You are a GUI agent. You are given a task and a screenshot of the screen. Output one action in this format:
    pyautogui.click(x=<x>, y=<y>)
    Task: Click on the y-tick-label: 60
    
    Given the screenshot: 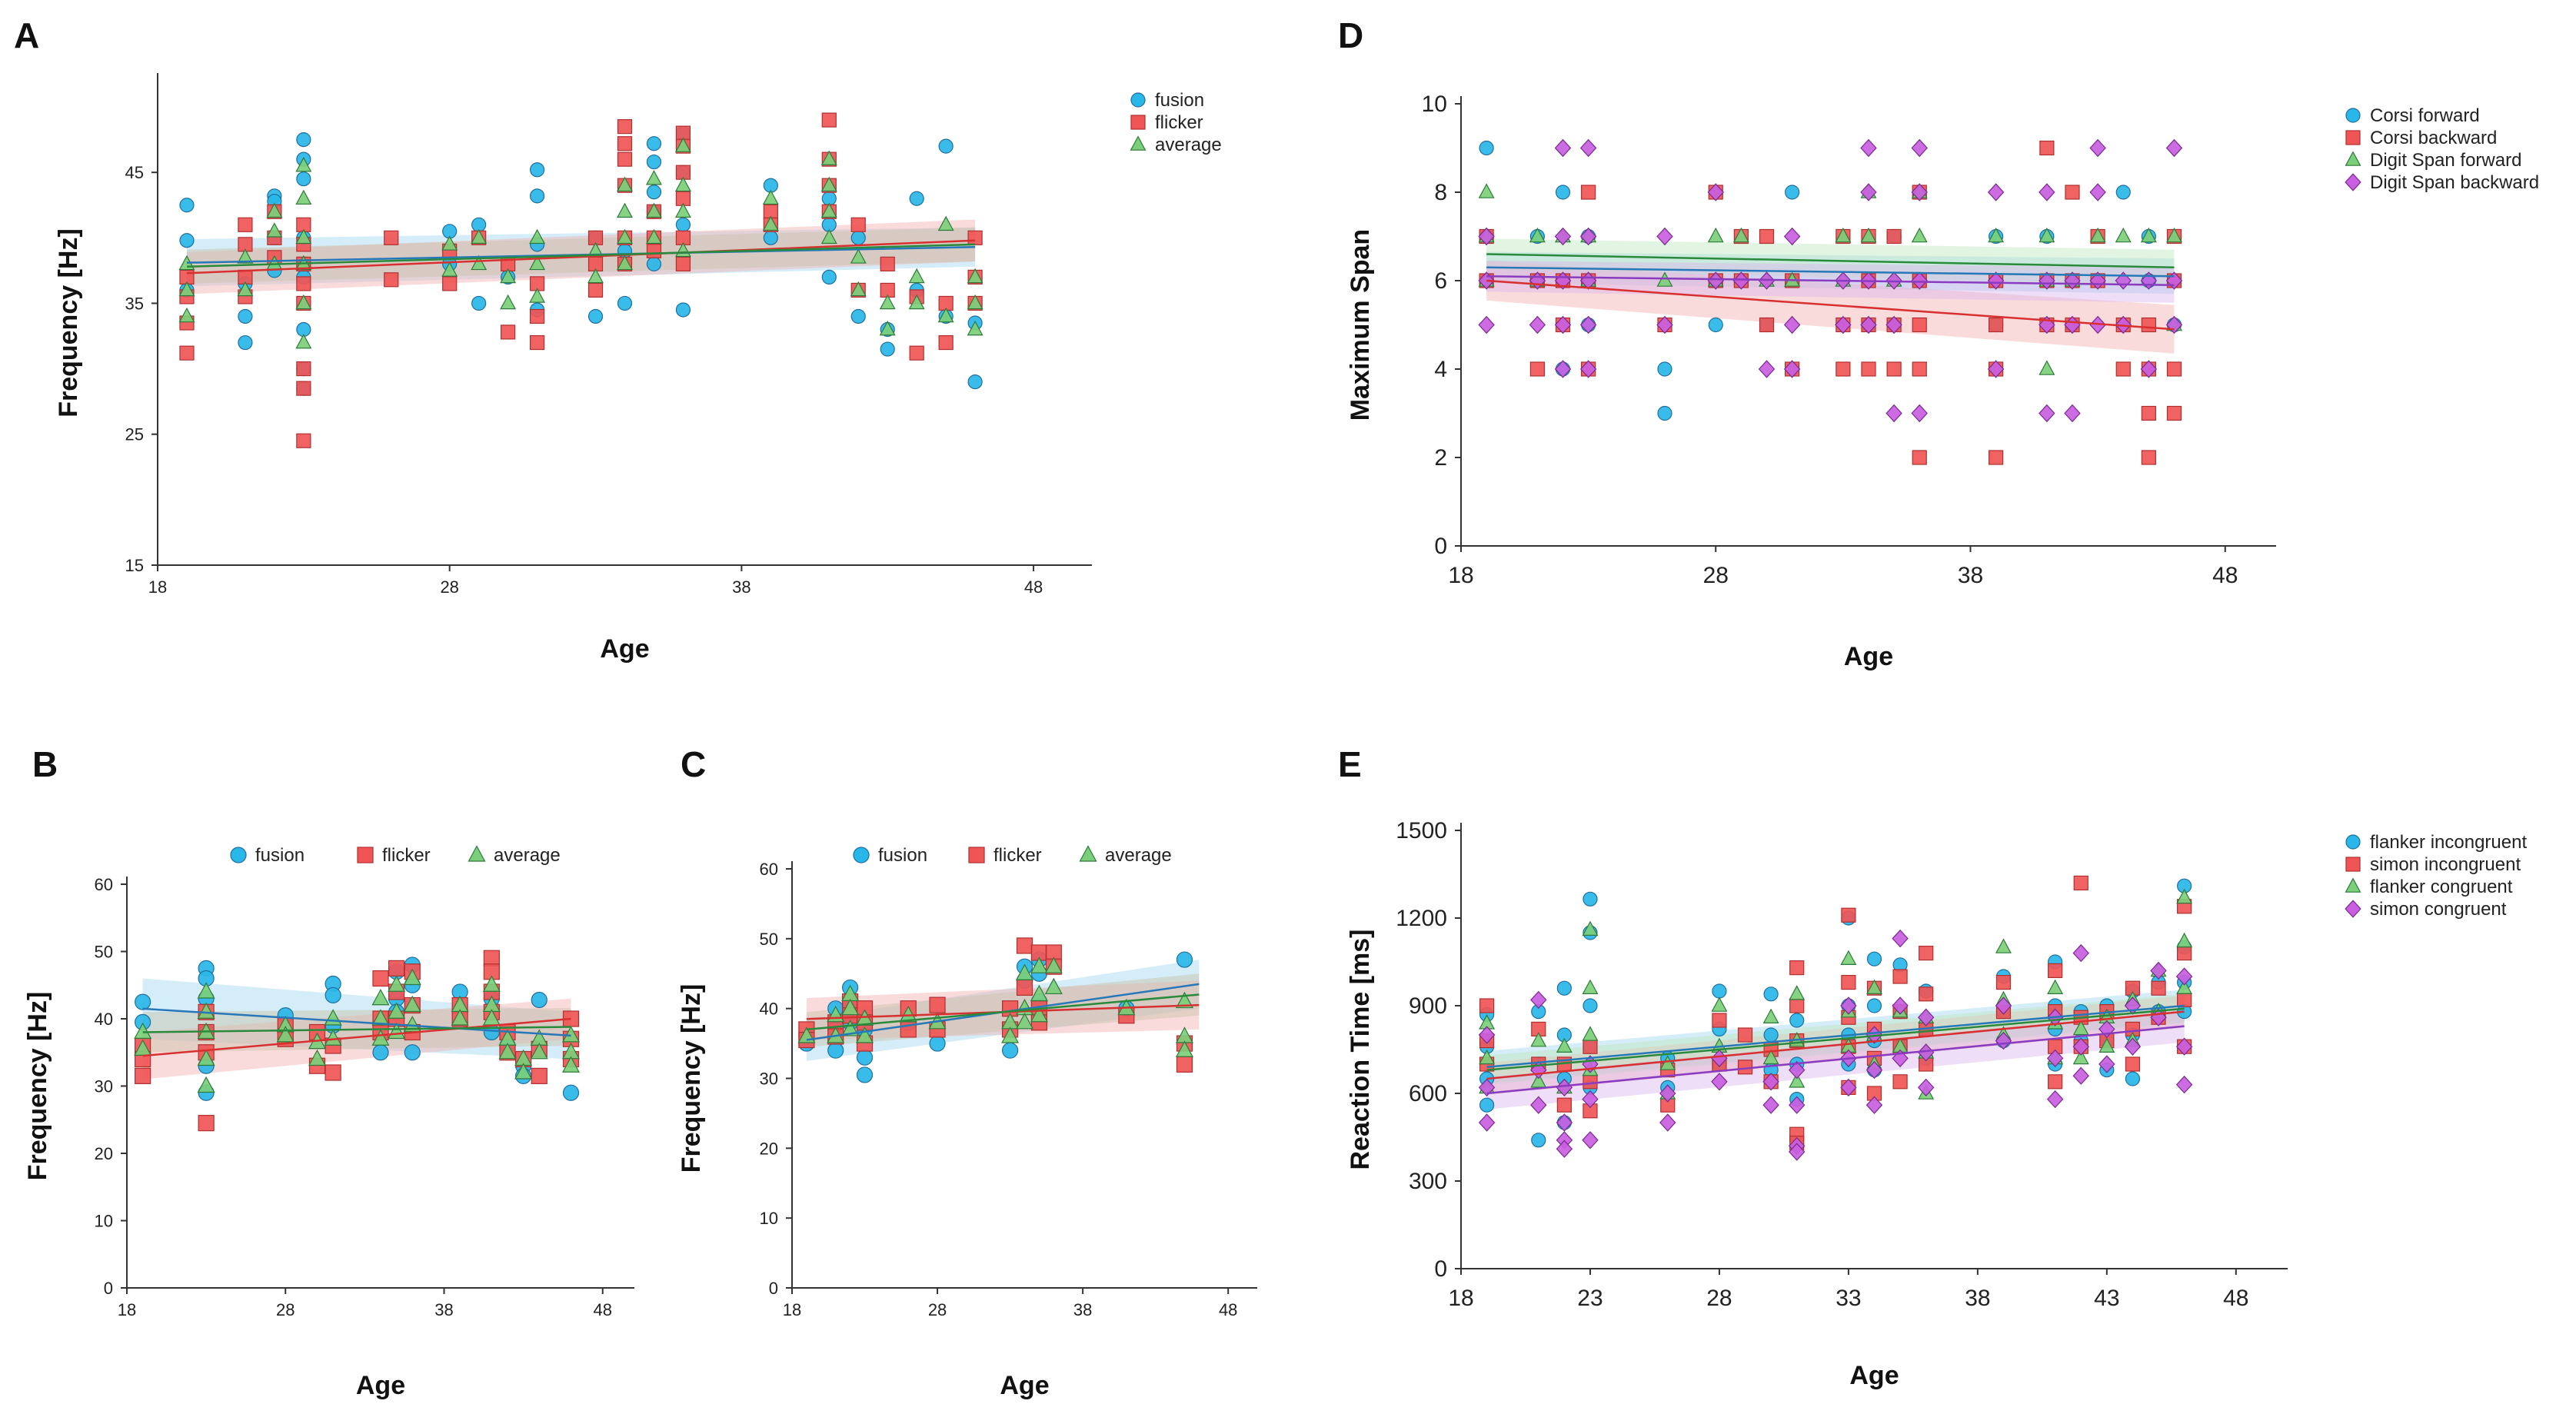 What is the action you would take?
    pyautogui.click(x=769, y=869)
    